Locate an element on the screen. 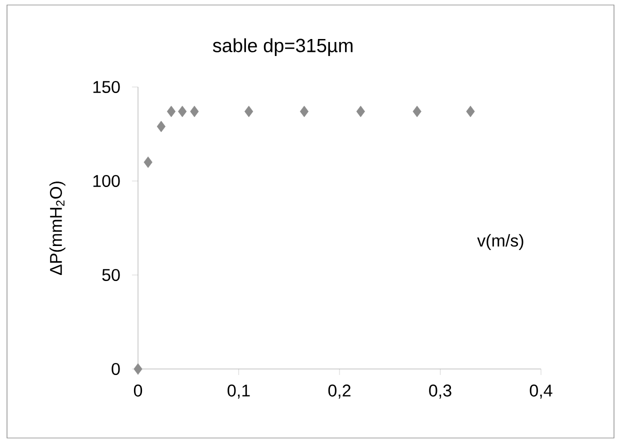  x-tick-label: 0,2 is located at coordinates (339, 391).